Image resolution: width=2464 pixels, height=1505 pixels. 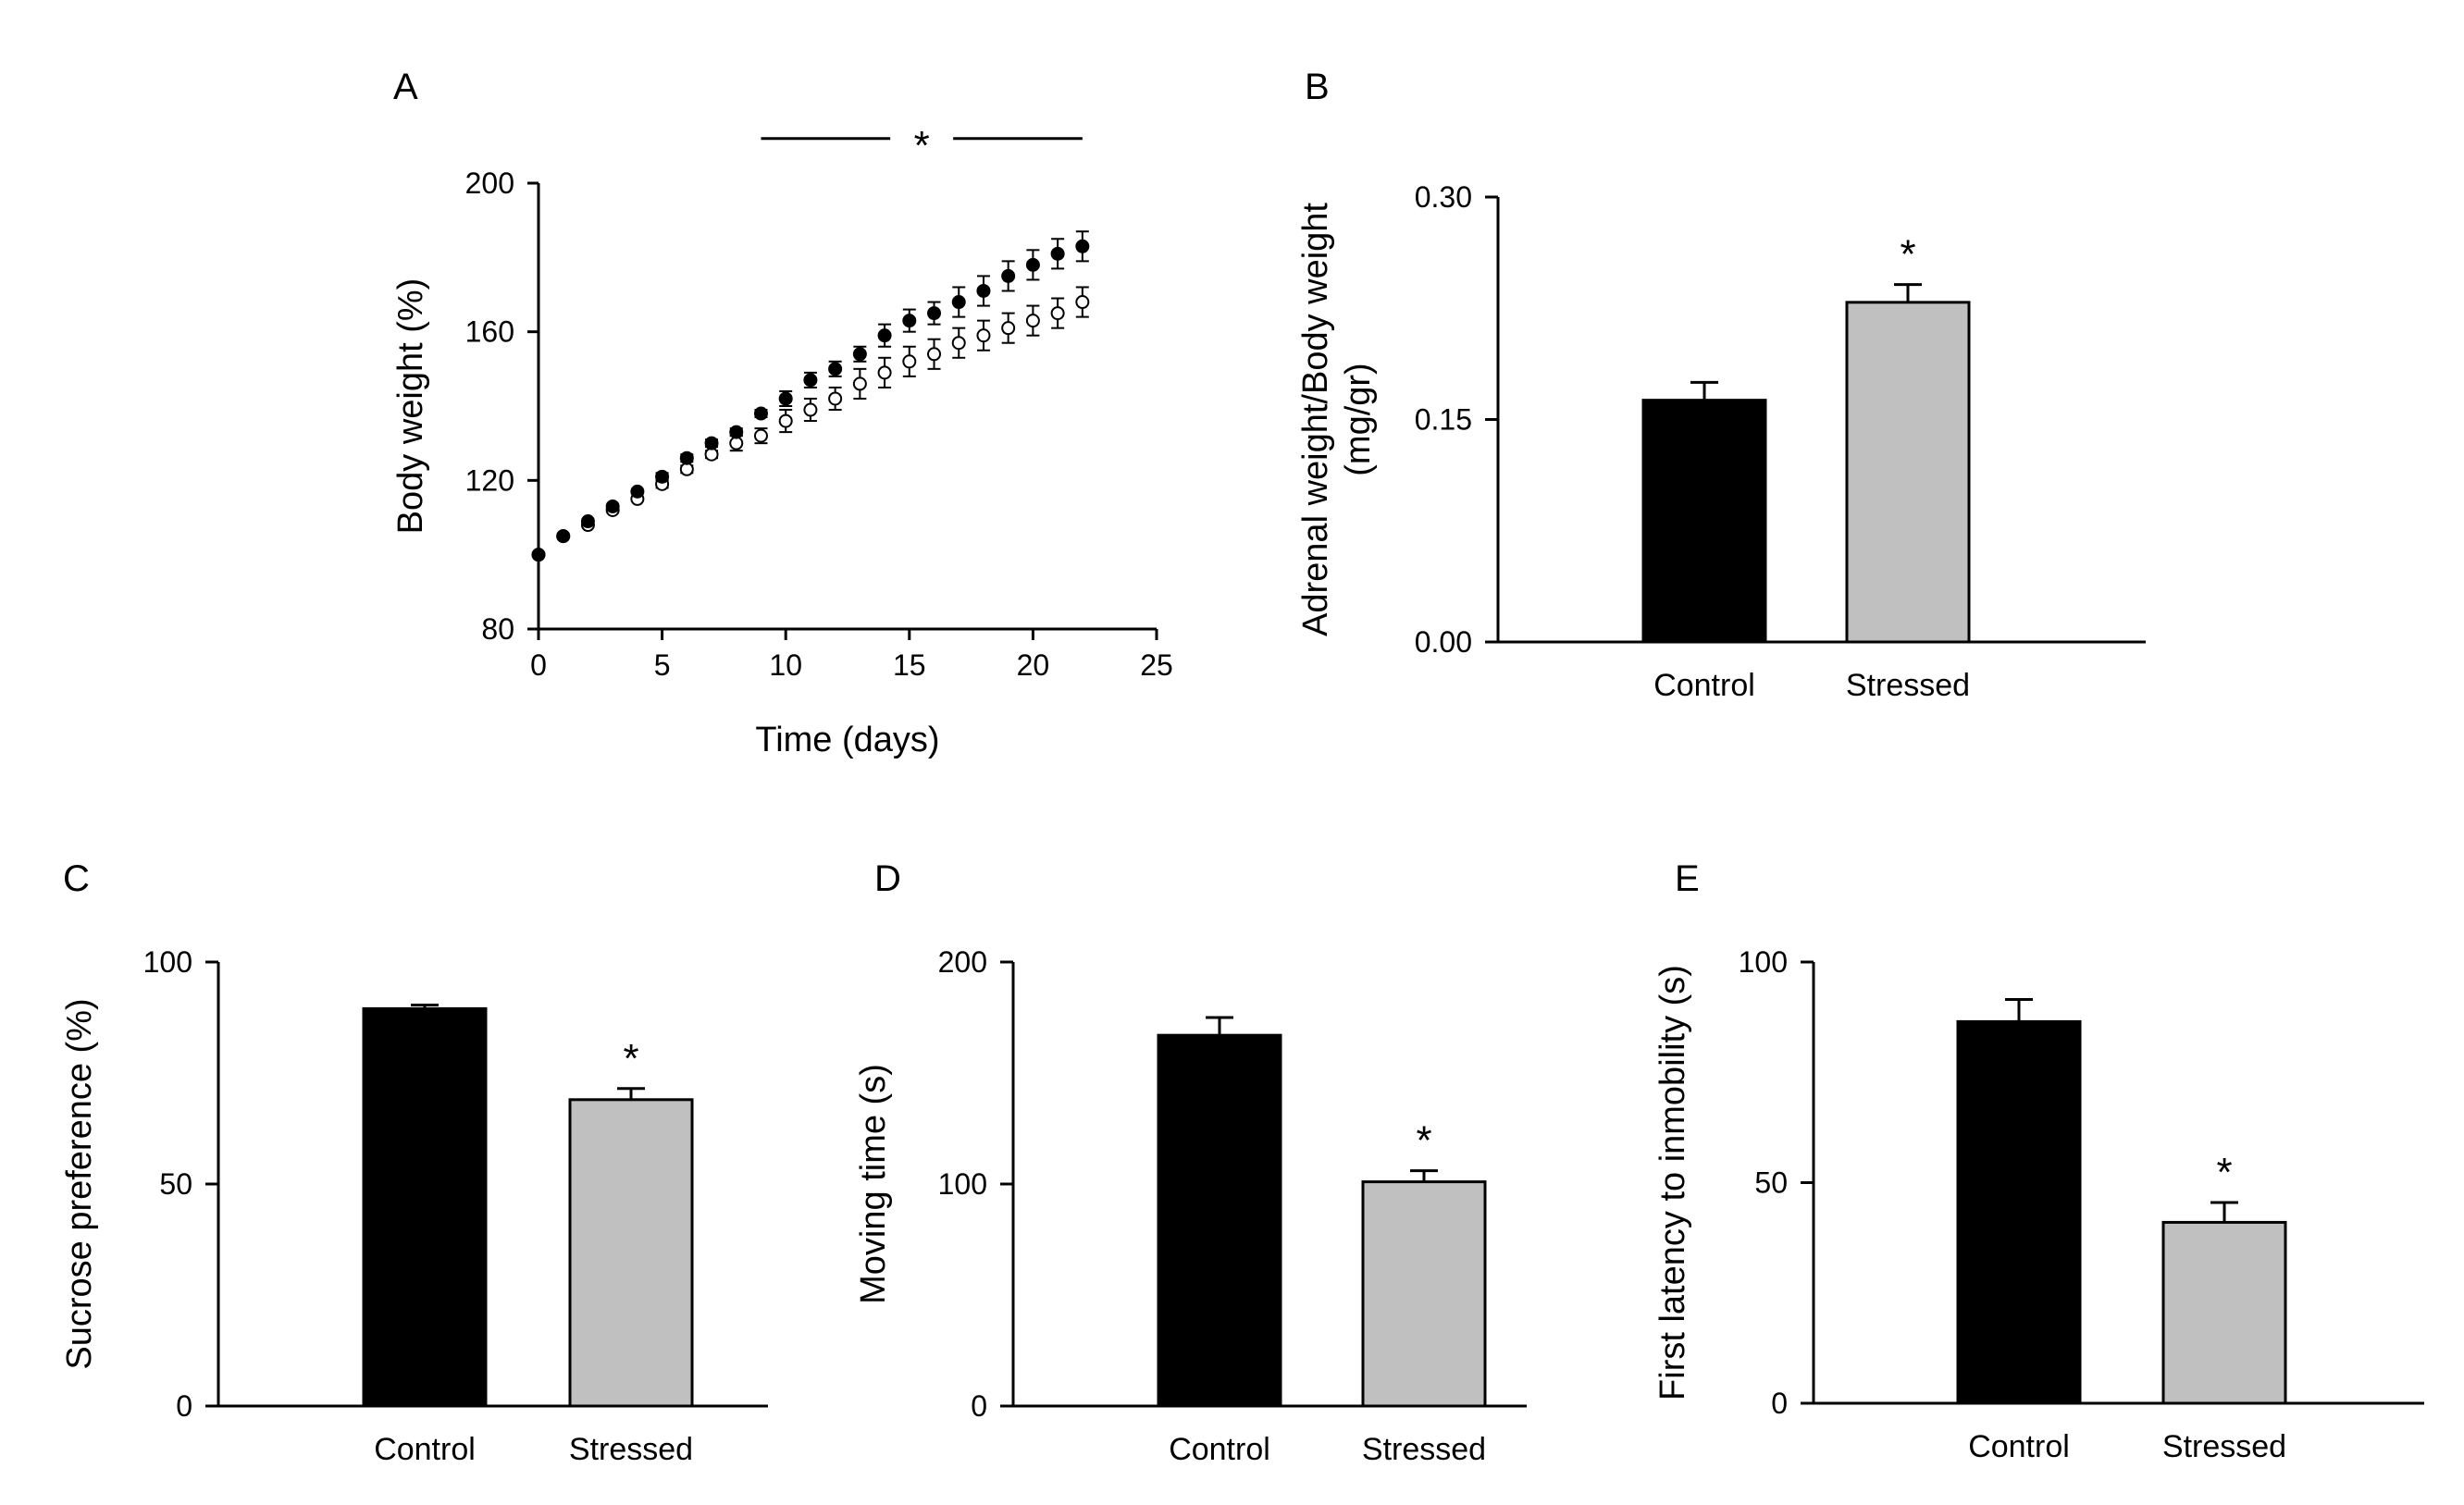 What do you see at coordinates (490, 332) in the screenshot?
I see `y-tick-label: 160` at bounding box center [490, 332].